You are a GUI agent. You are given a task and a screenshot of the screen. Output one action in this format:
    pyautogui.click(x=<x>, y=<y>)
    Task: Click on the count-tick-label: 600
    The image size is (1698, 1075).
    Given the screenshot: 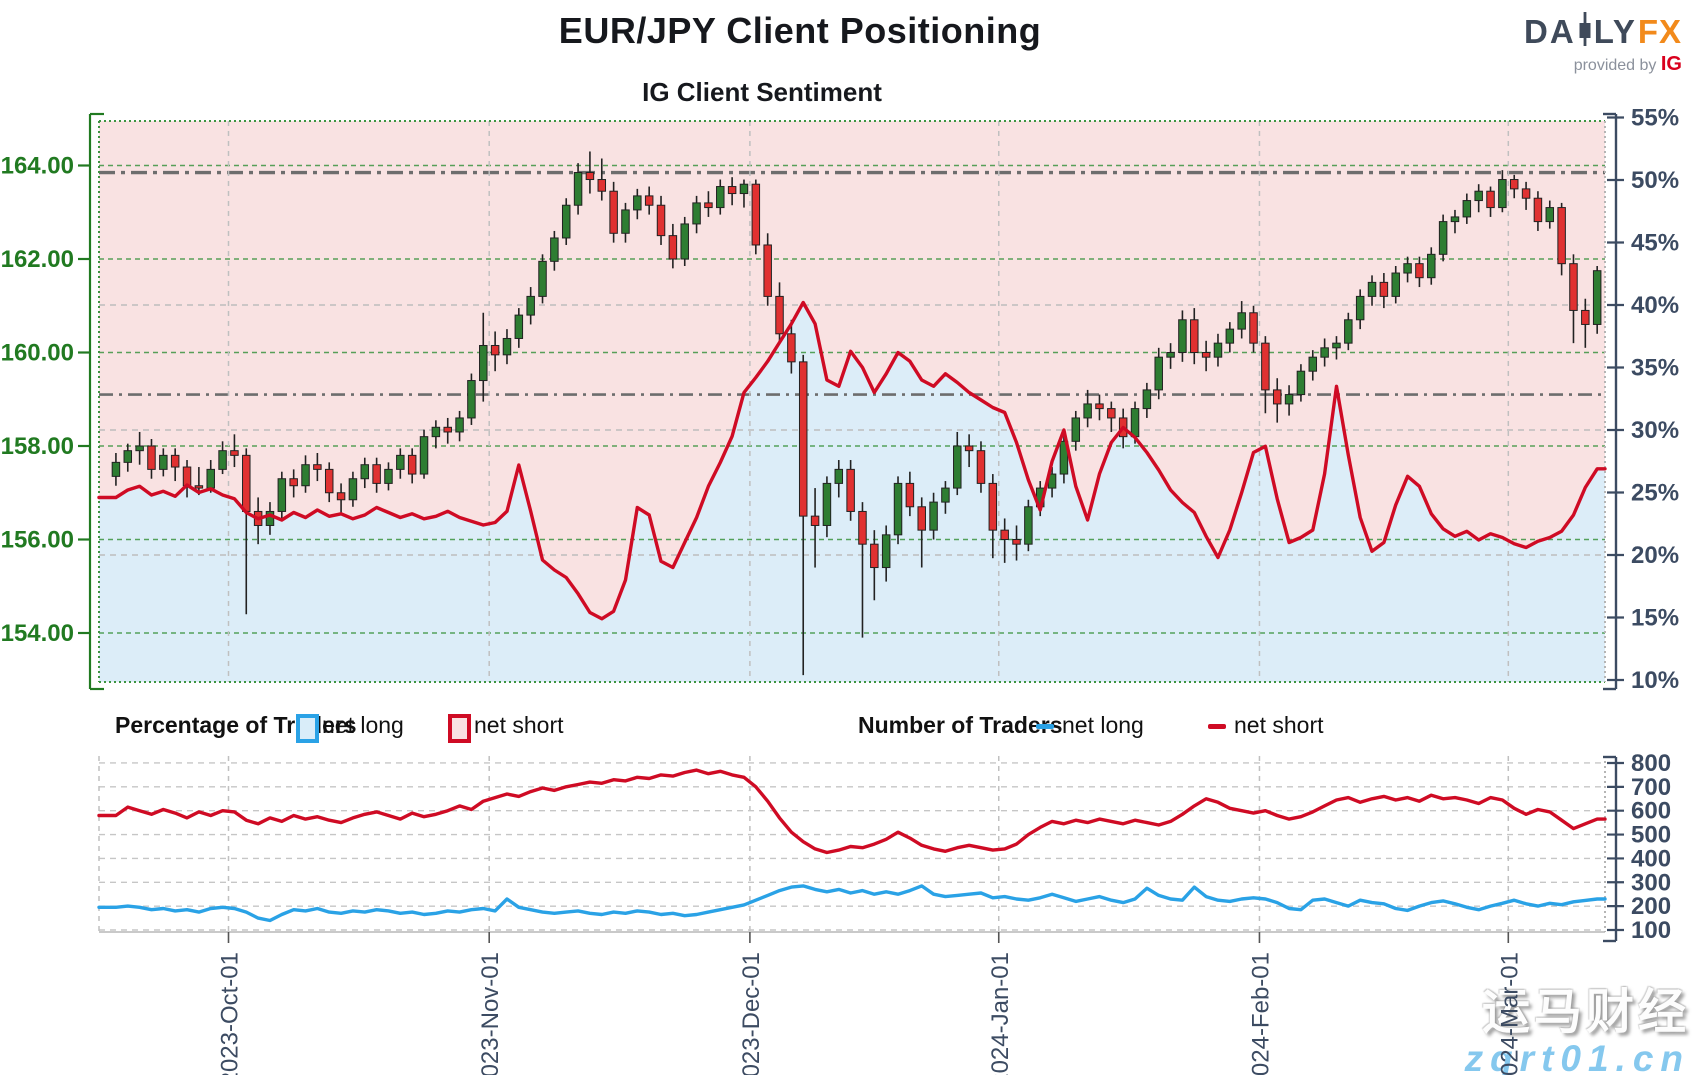 What is the action you would take?
    pyautogui.click(x=1651, y=811)
    